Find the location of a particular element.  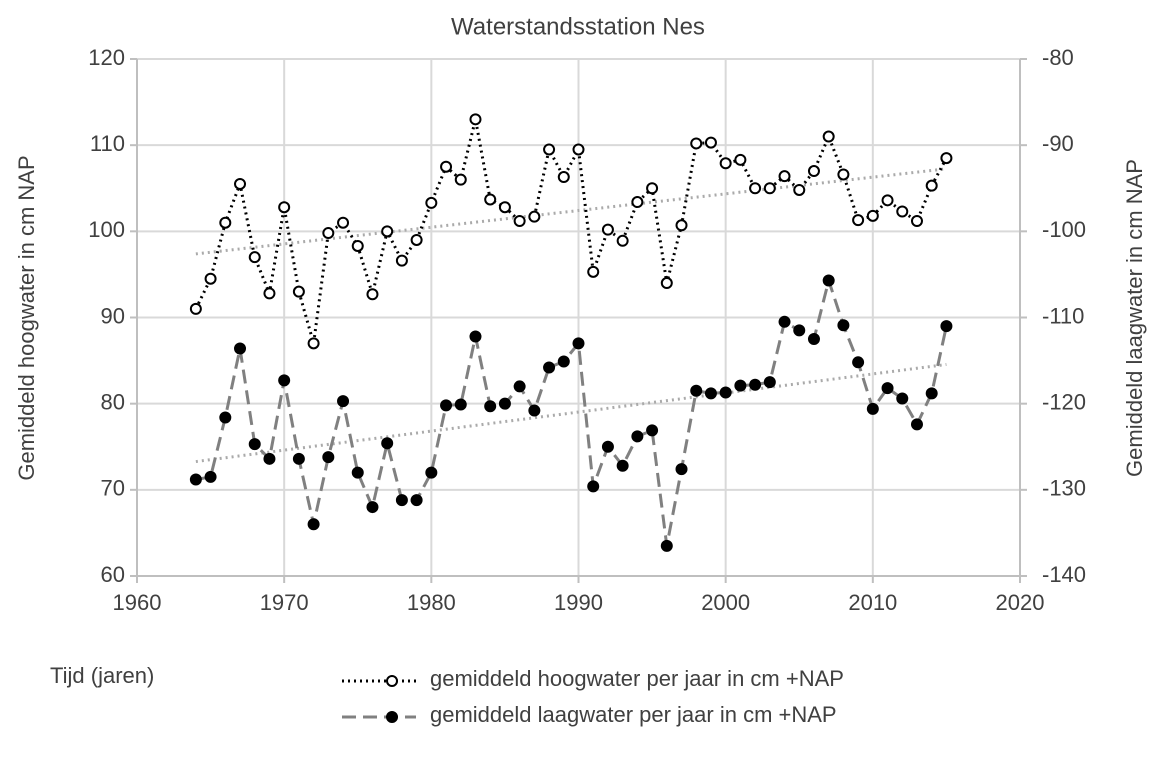

y-tick-label: 120 is located at coordinates (106, 57).